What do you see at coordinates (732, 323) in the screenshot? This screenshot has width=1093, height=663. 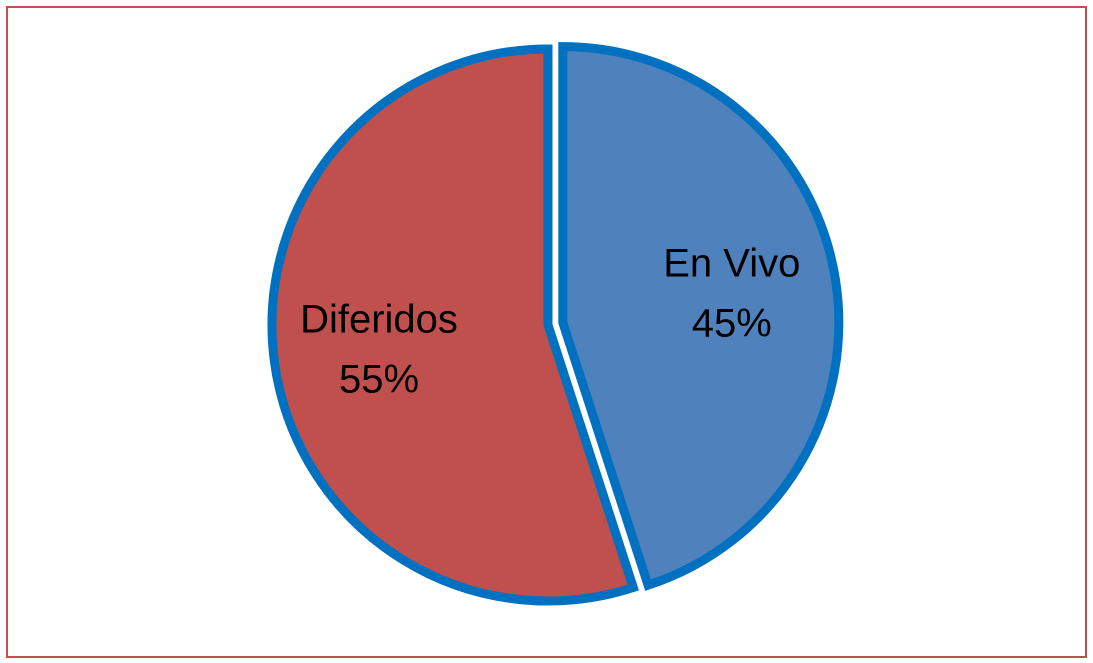 I see `slice-value-label: 45%` at bounding box center [732, 323].